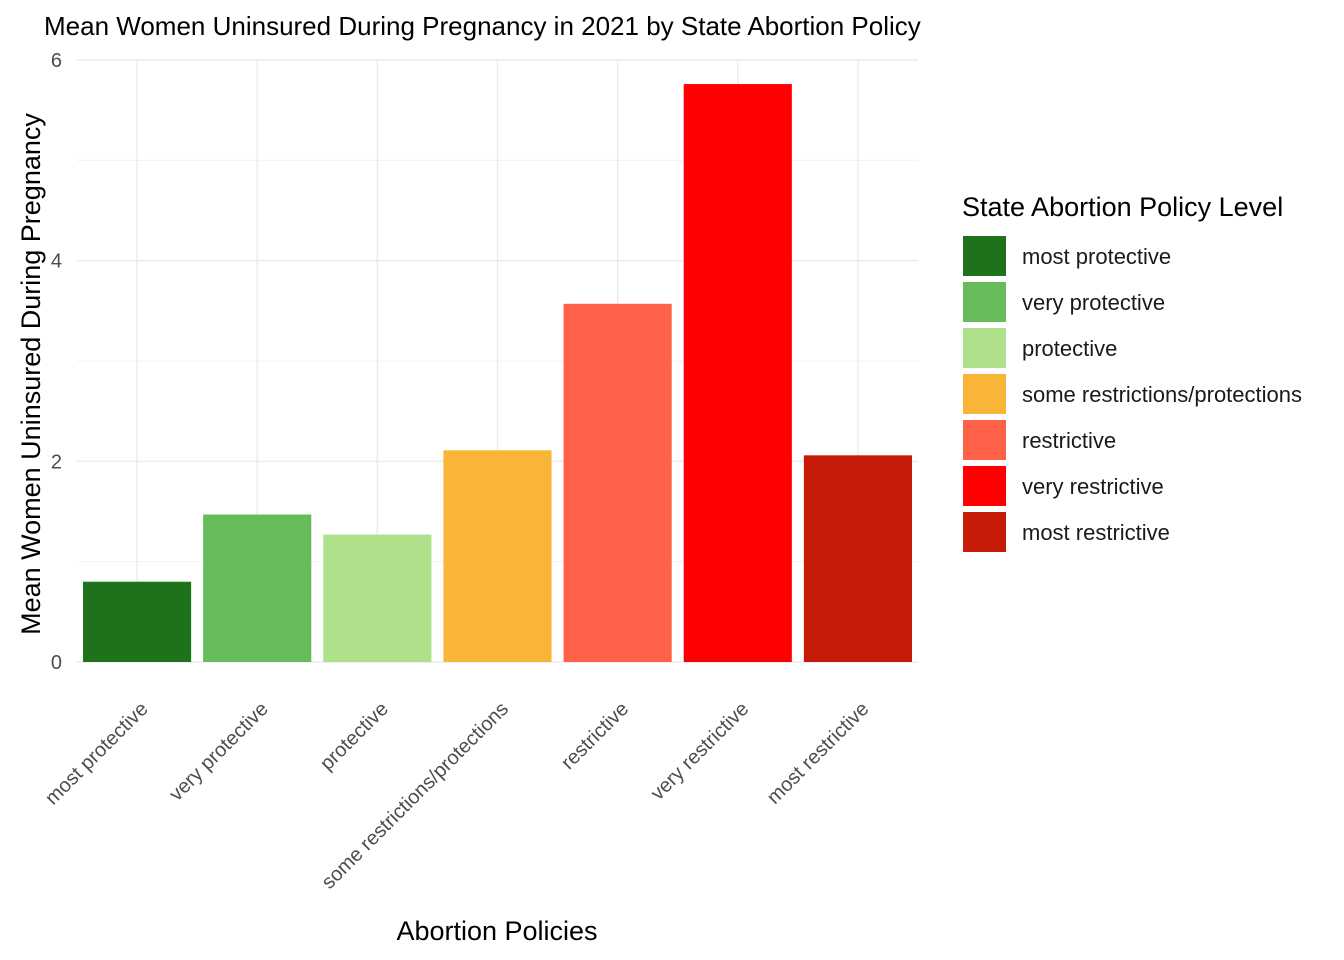  Describe the element at coordinates (96, 753) in the screenshot. I see `x-tick-label: most protective` at that location.